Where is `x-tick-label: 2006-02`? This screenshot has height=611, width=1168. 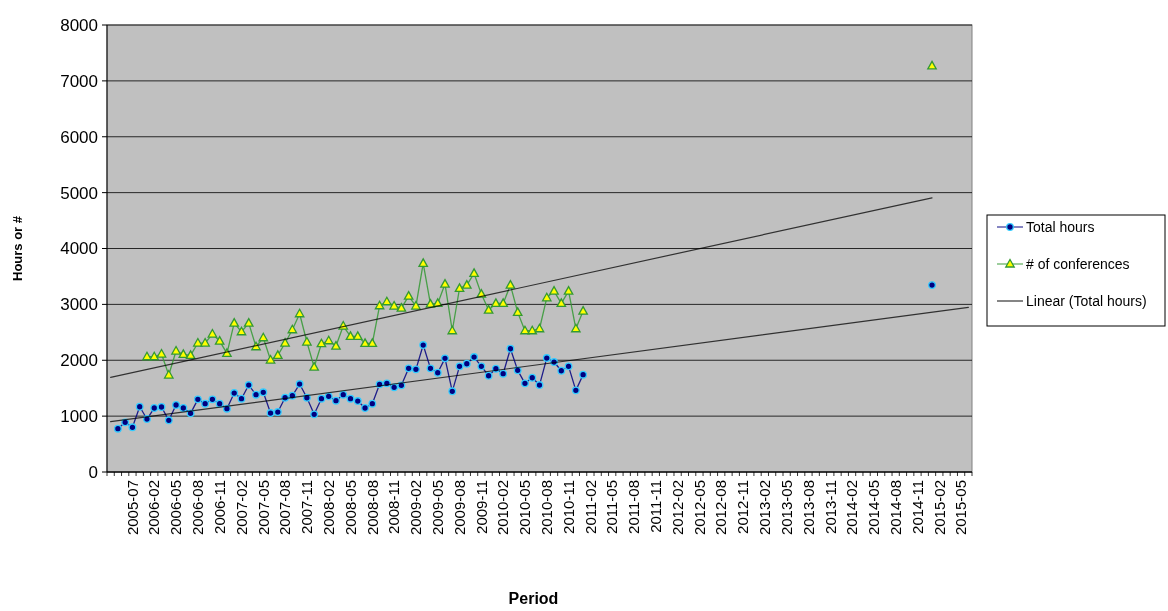
x-tick-label: 2006-02 is located at coordinates (154, 508).